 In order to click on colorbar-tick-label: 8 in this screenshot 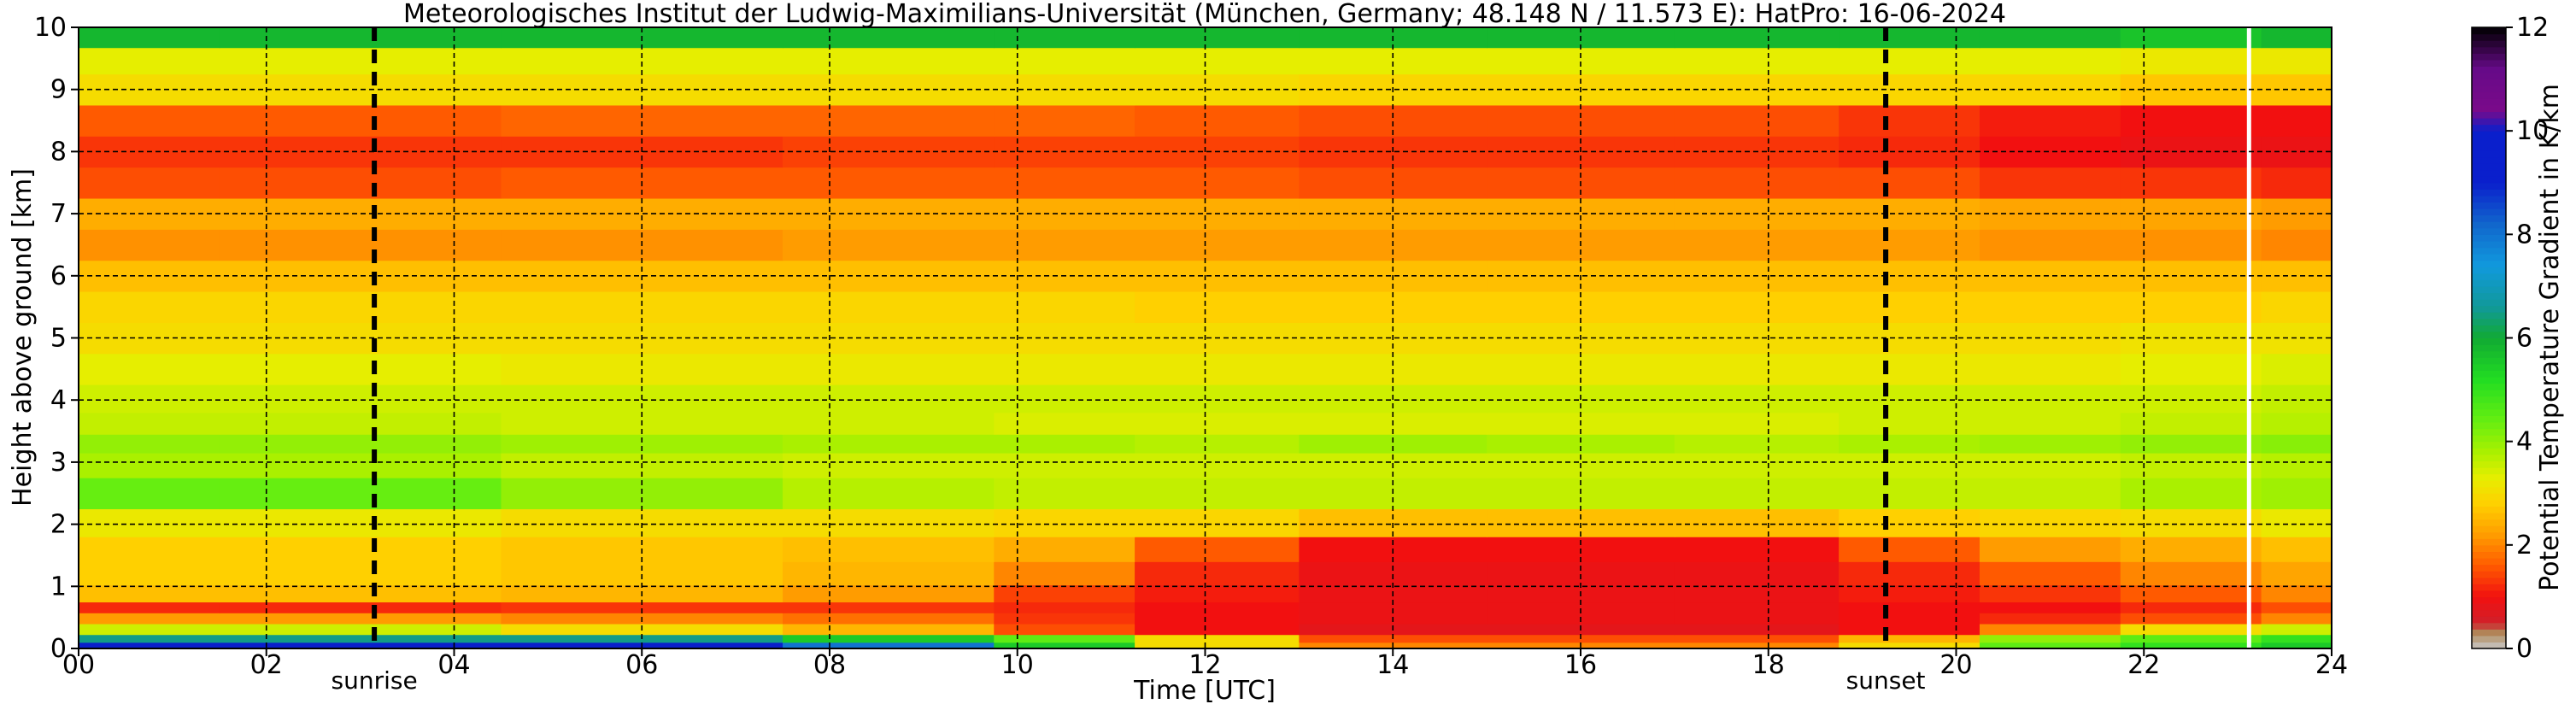, I will do `click(2524, 234)`.